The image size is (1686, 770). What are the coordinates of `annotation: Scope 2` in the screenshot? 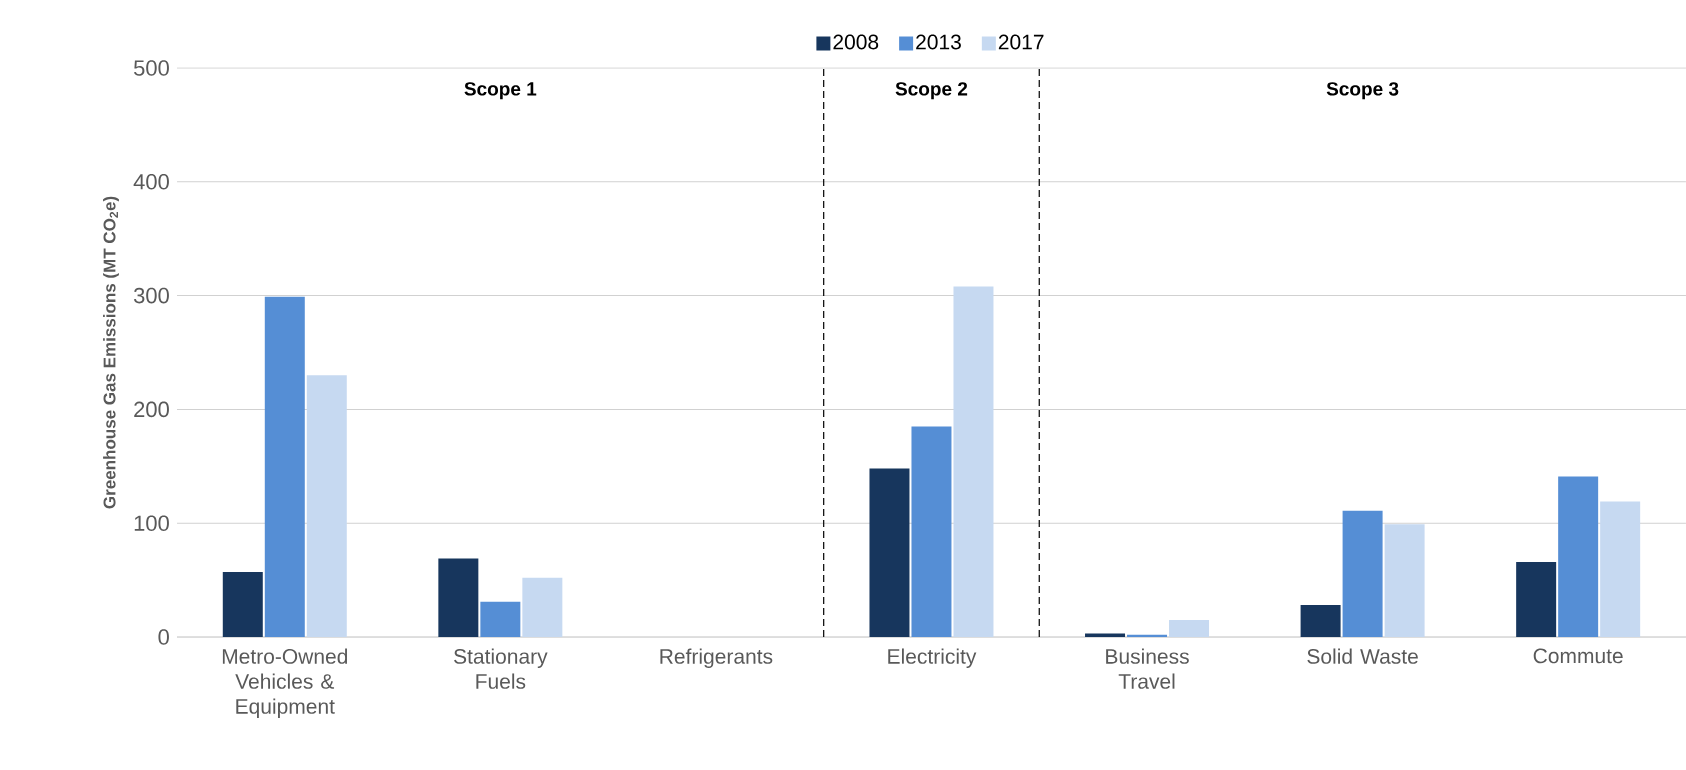 It's located at (931, 91).